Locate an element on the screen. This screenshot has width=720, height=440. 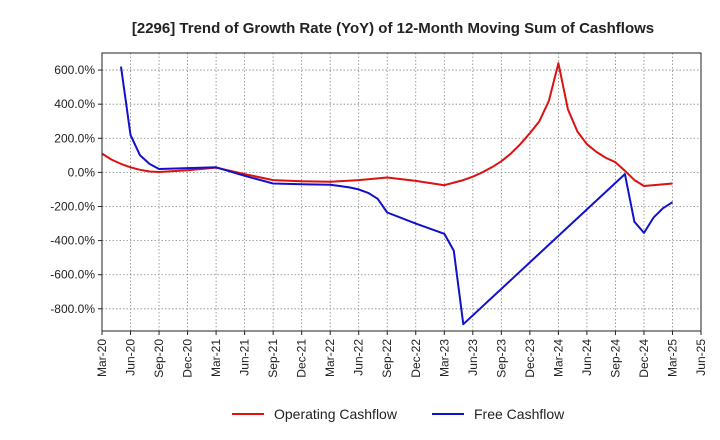
y-tick-label: 0.0% is located at coordinates (82, 172).